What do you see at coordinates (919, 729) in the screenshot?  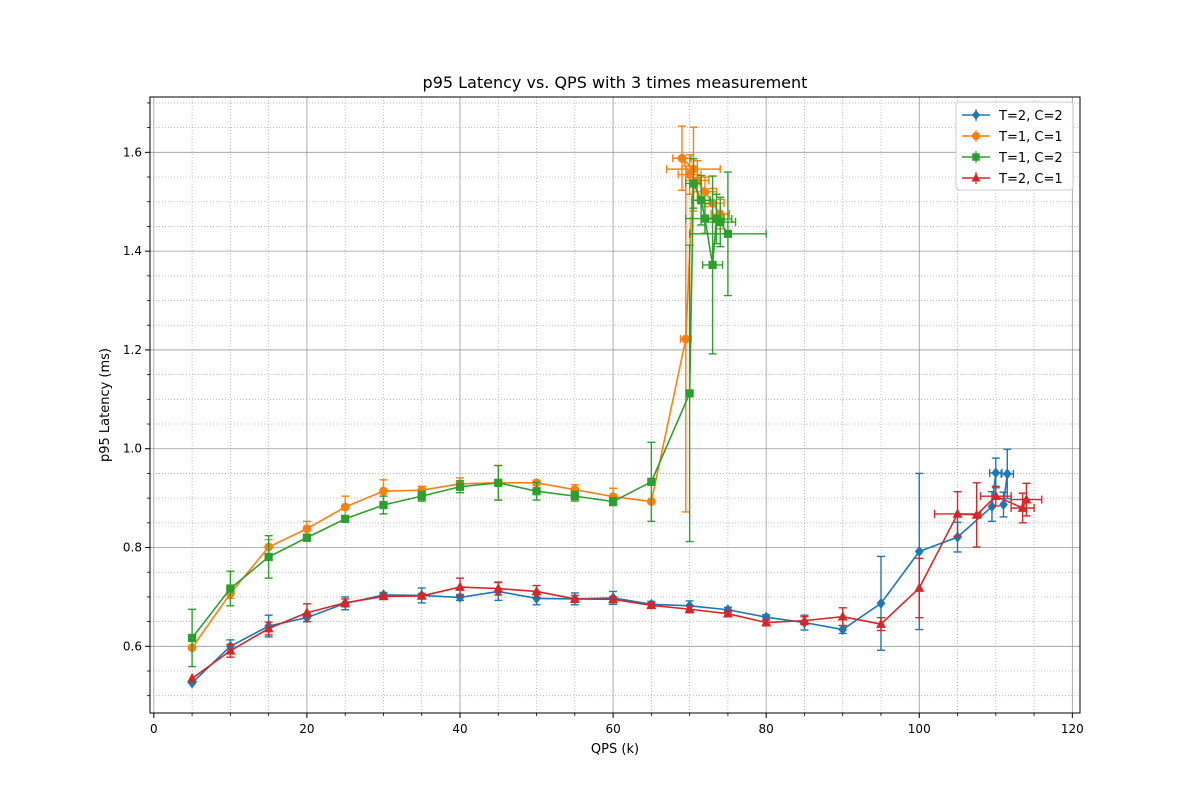 I see `x-tick-label: 100` at bounding box center [919, 729].